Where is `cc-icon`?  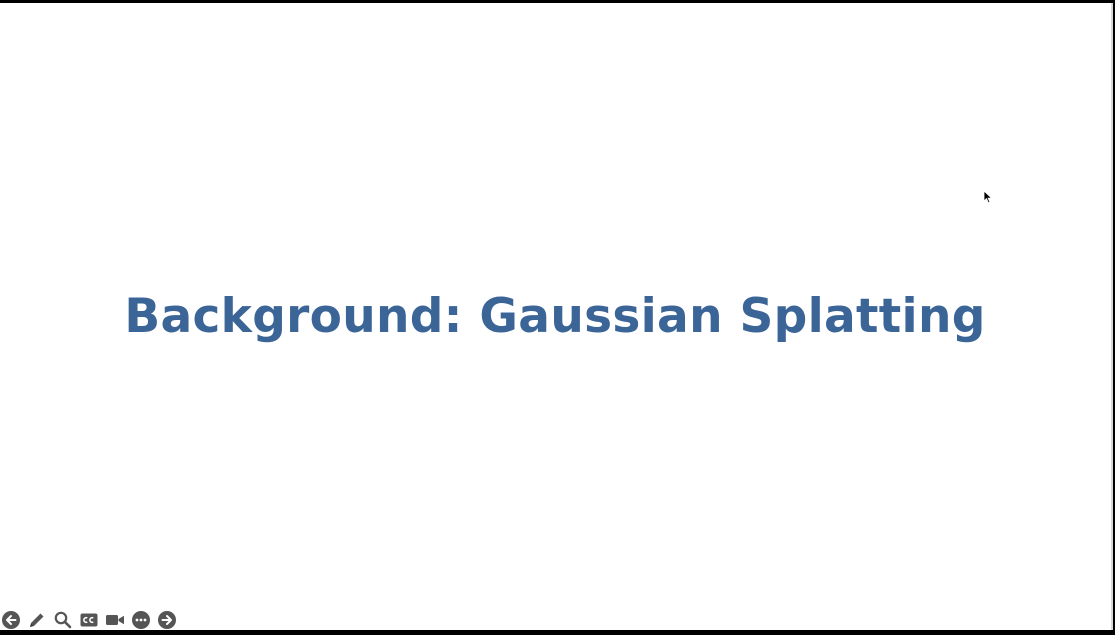
cc-icon is located at coordinates (89, 620).